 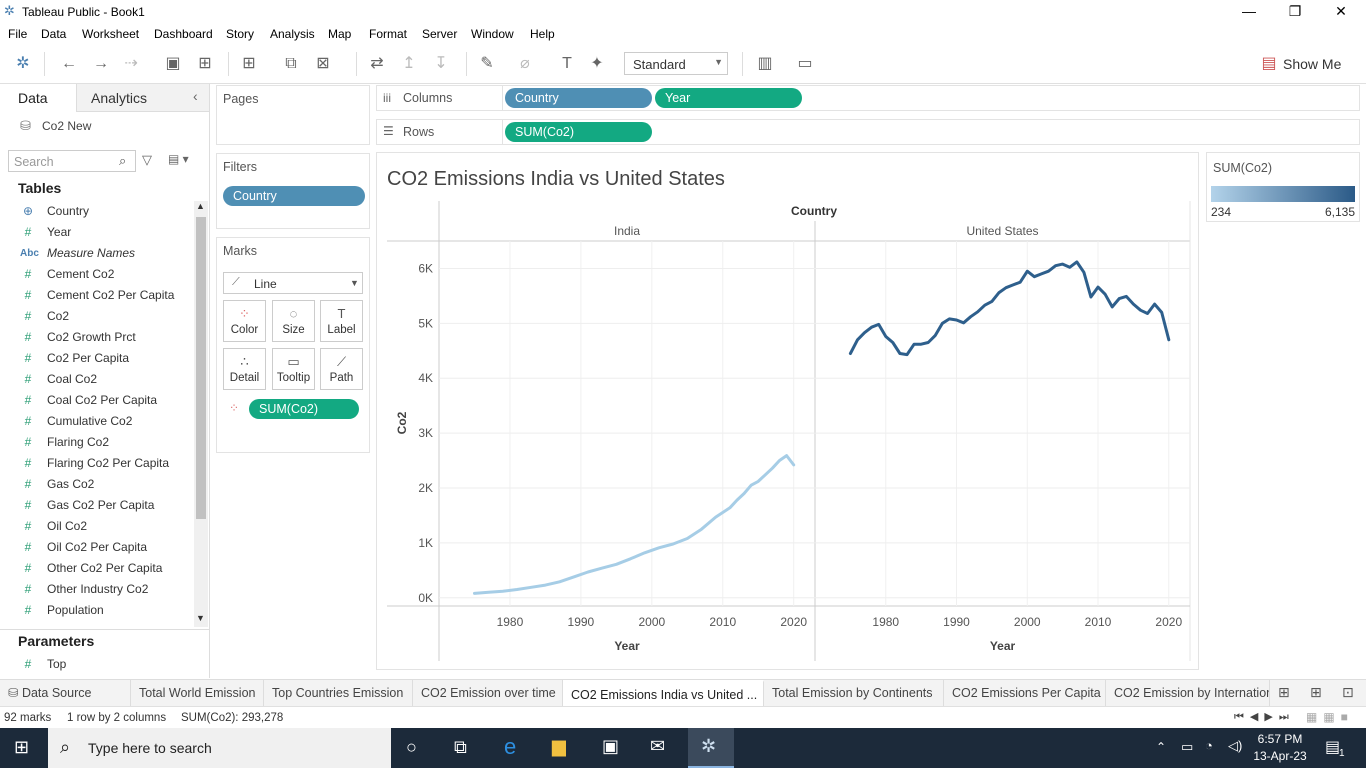 What do you see at coordinates (854, 693) in the screenshot?
I see `tab-total-emission-by-continents: Total Emission by Continents` at bounding box center [854, 693].